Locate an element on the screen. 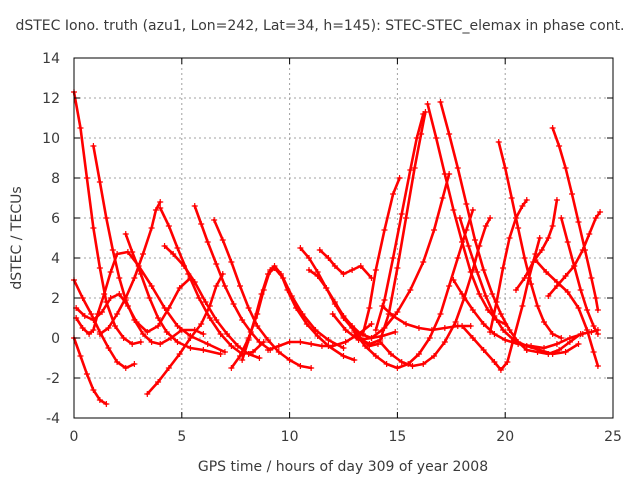 The image size is (640, 480). series-19-points is located at coordinates (391, 257).